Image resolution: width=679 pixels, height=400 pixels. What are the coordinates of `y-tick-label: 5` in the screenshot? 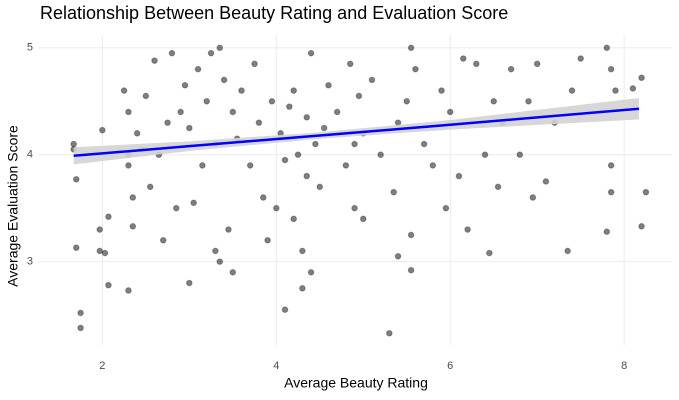 It's located at (30, 48).